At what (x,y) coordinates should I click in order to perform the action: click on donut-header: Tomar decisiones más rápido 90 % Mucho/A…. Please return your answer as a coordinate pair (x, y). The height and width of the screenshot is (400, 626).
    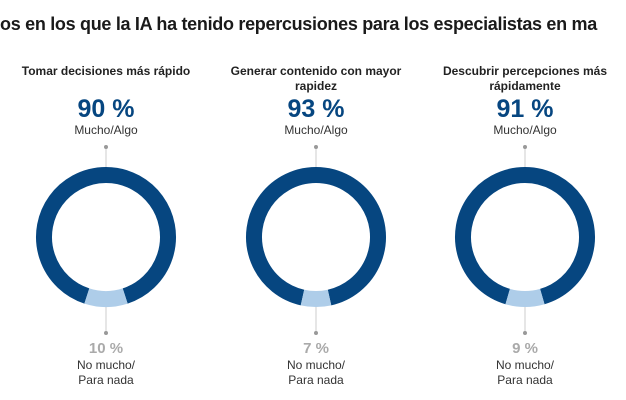
    Looking at the image, I should click on (106, 101).